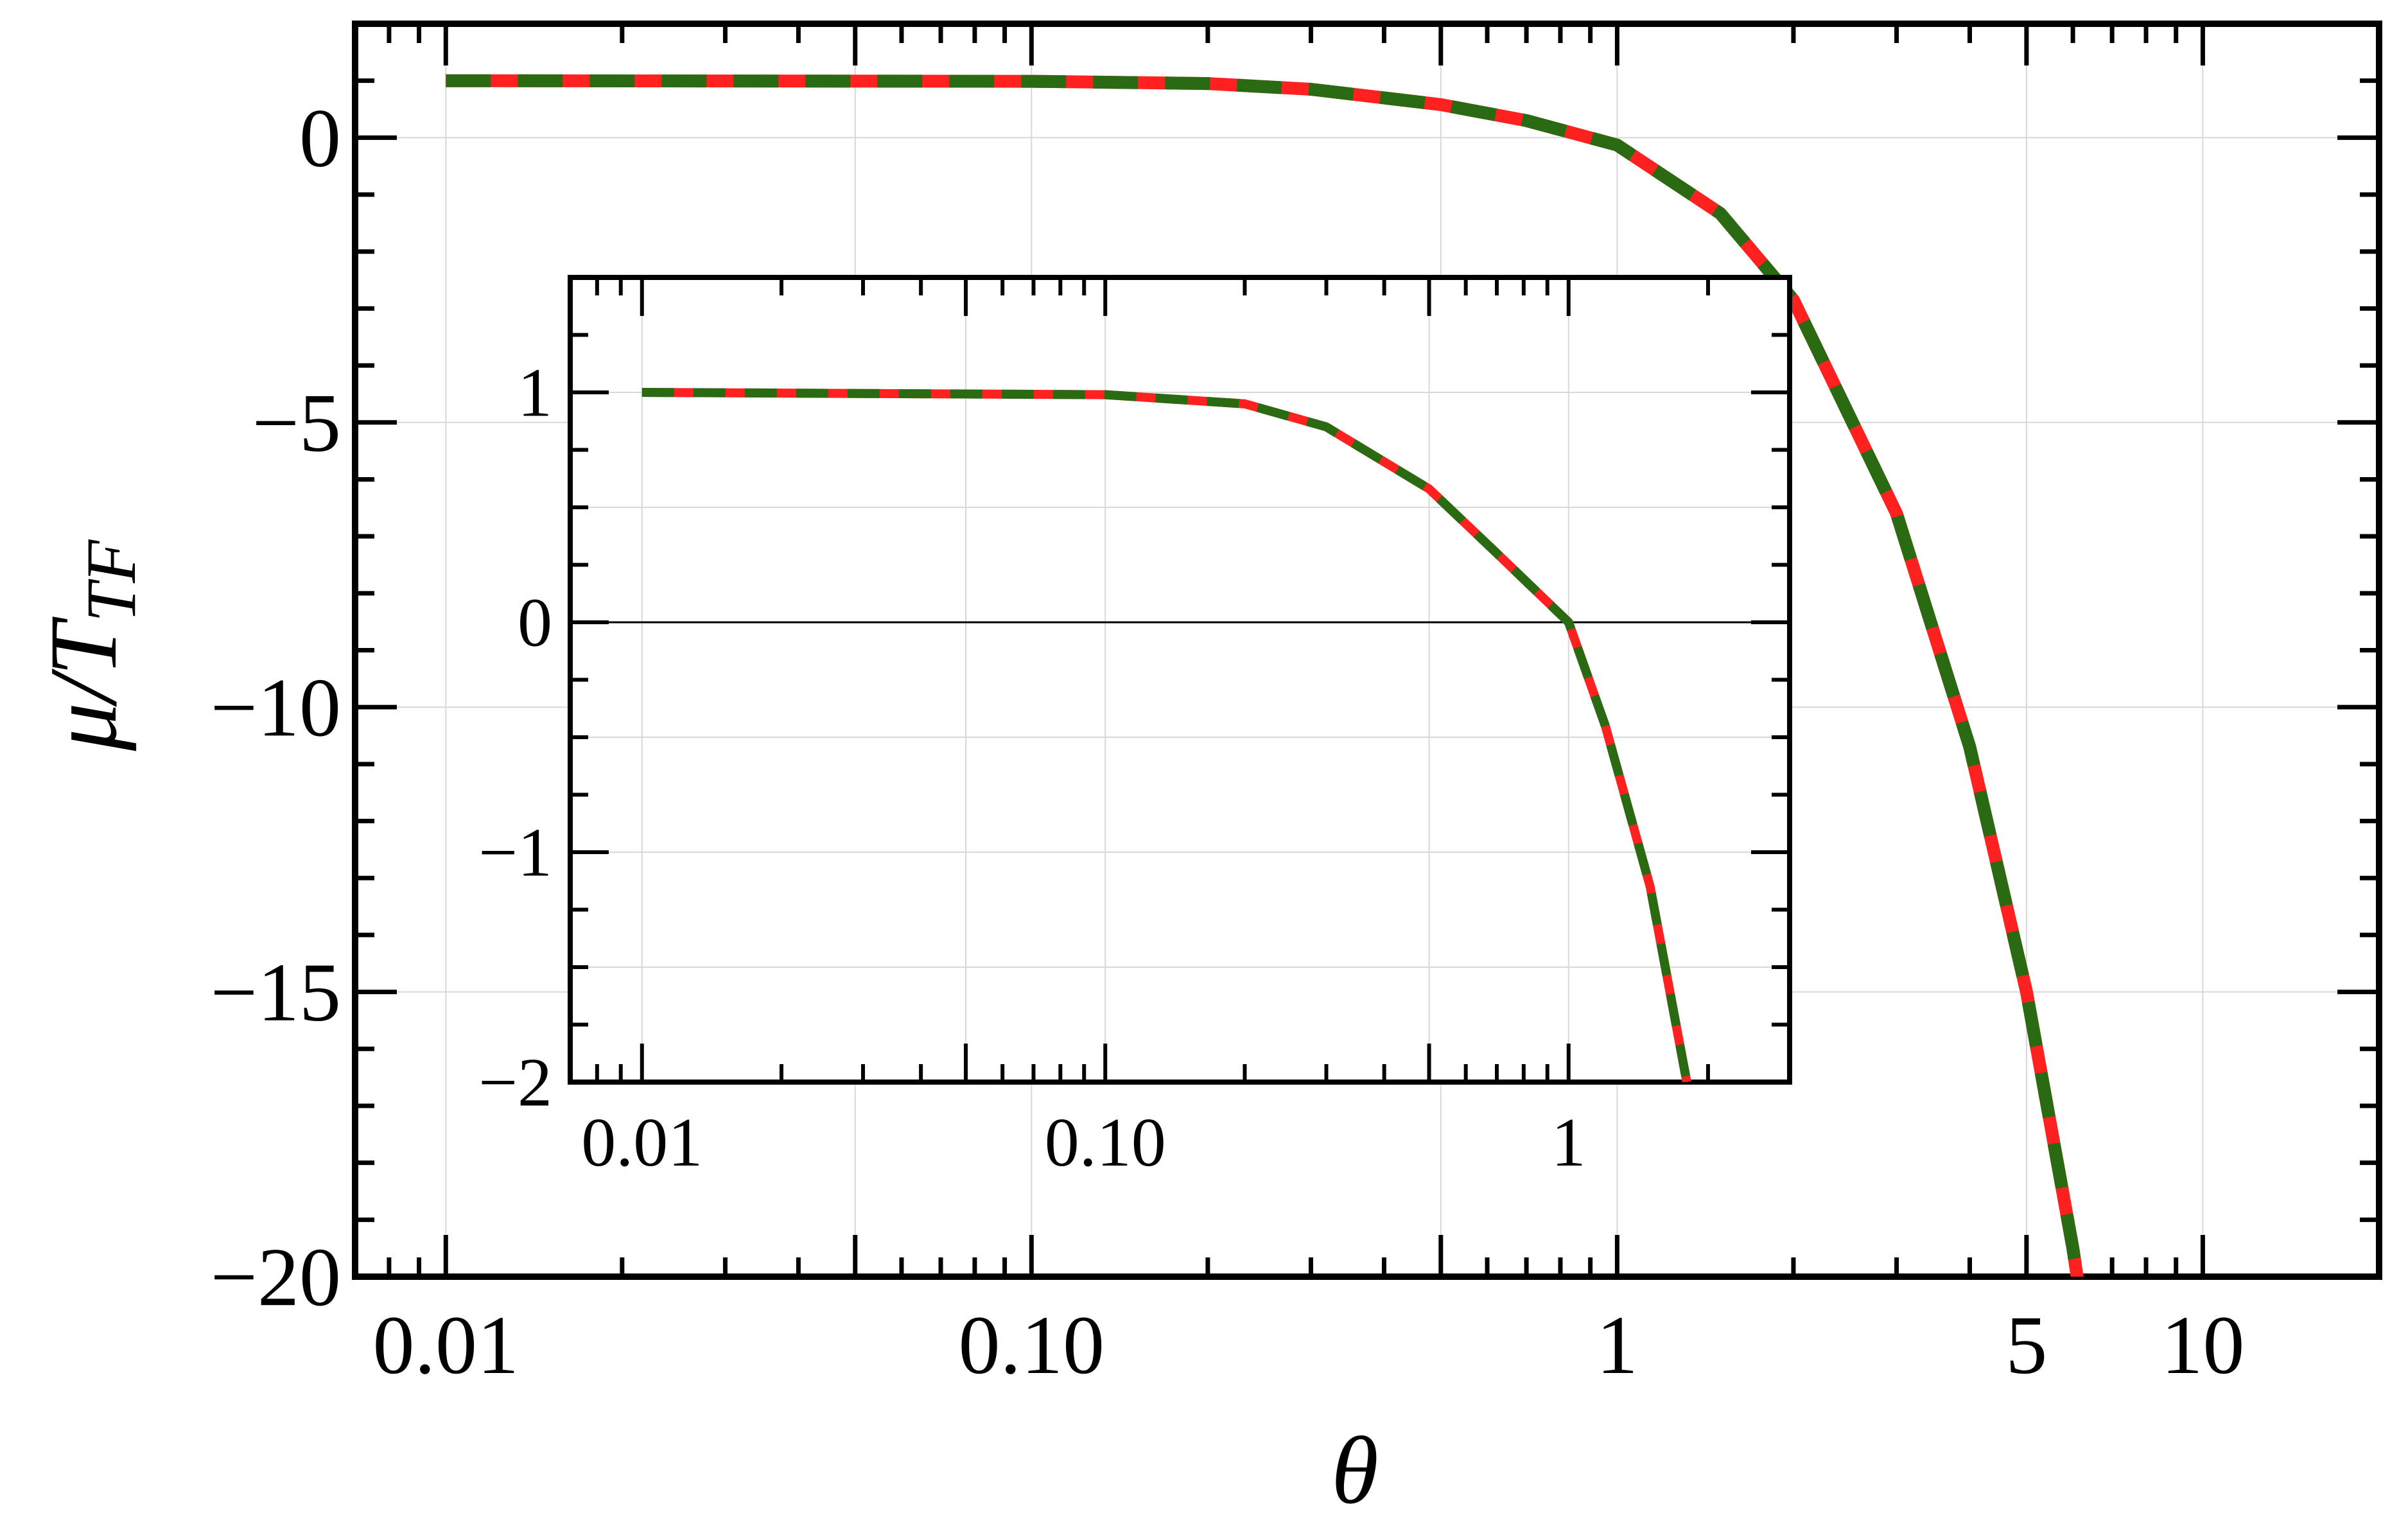  What do you see at coordinates (1617, 1345) in the screenshot?
I see `main-x-tick-label: 1` at bounding box center [1617, 1345].